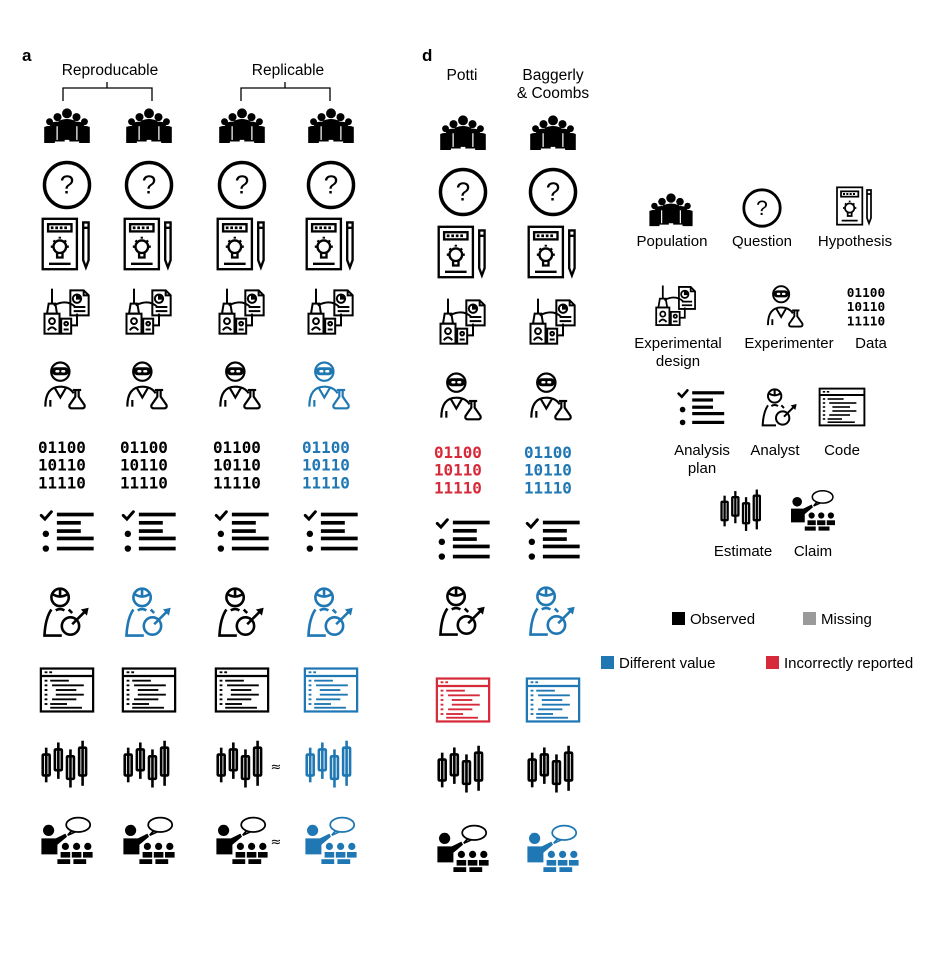  What do you see at coordinates (148, 311) in the screenshot?
I see `panel-a-col2-experimental-design-icon` at bounding box center [148, 311].